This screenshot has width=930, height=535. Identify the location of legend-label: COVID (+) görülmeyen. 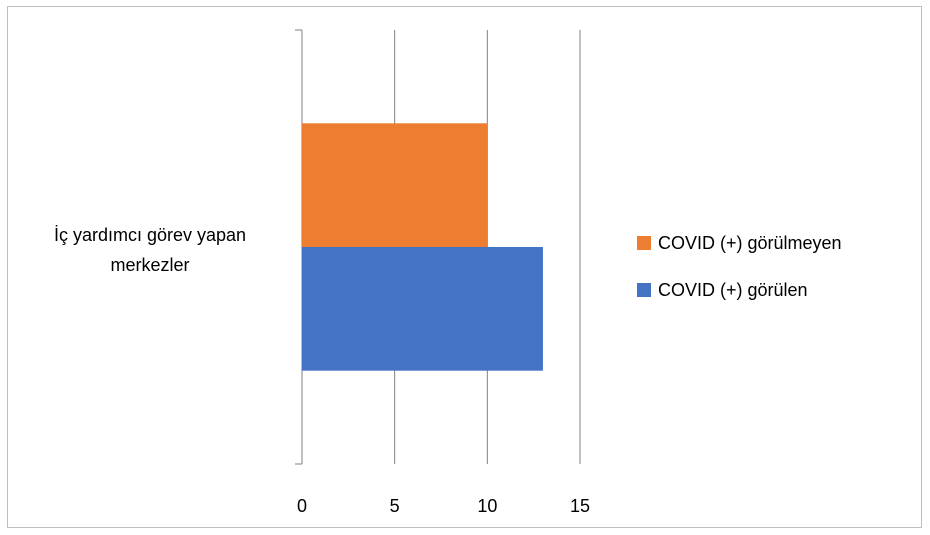
(750, 243).